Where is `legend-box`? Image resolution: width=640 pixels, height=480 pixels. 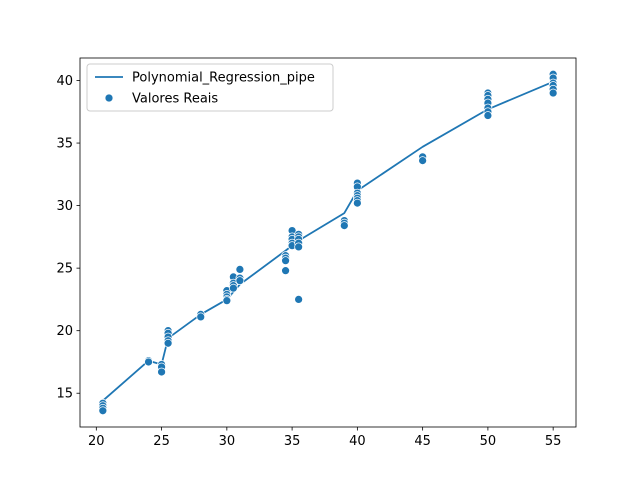
legend-box is located at coordinates (210, 87).